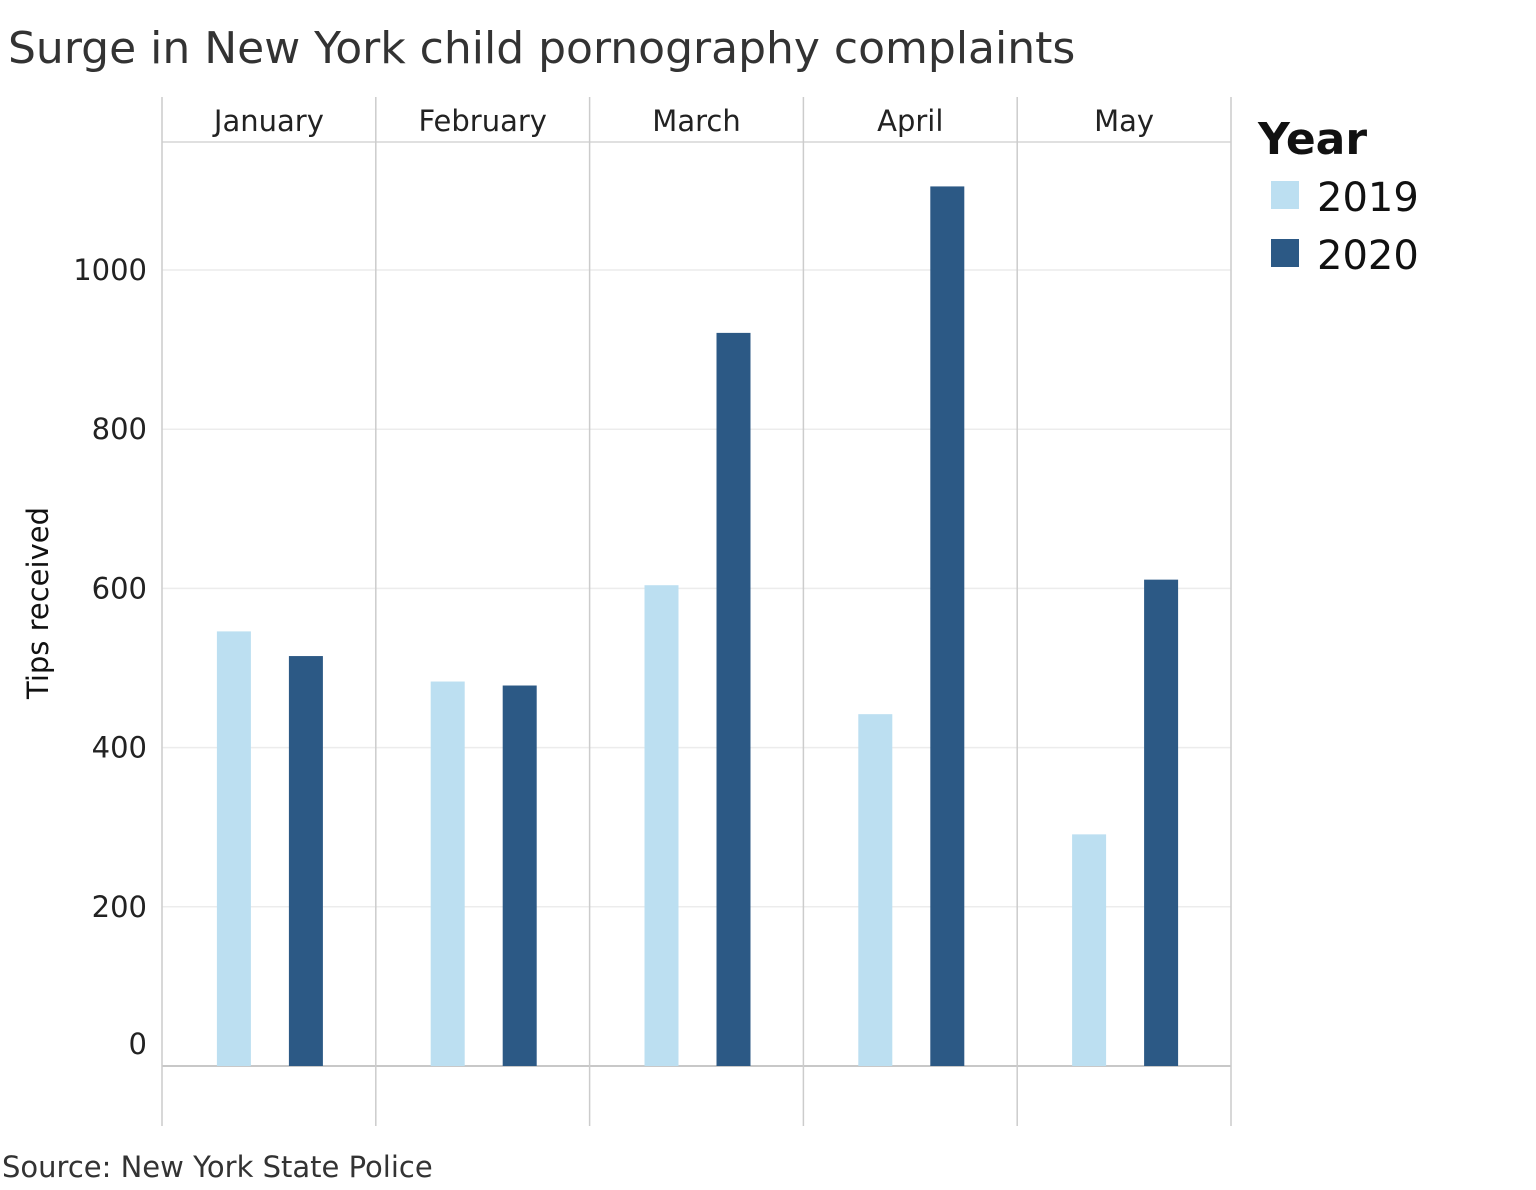  Describe the element at coordinates (875, 890) in the screenshot. I see `bar-2019-april` at that location.